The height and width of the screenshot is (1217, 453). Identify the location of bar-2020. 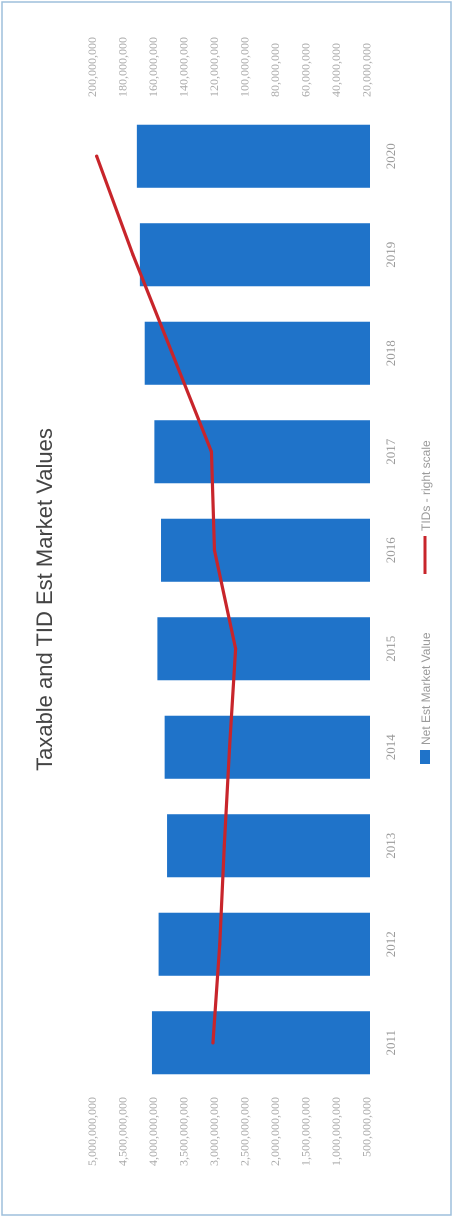
(253, 156).